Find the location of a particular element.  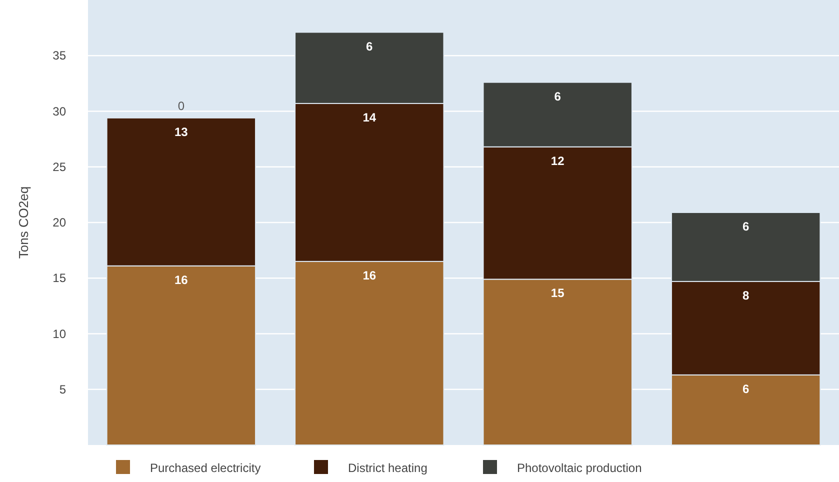

data-label: 12 is located at coordinates (557, 161).